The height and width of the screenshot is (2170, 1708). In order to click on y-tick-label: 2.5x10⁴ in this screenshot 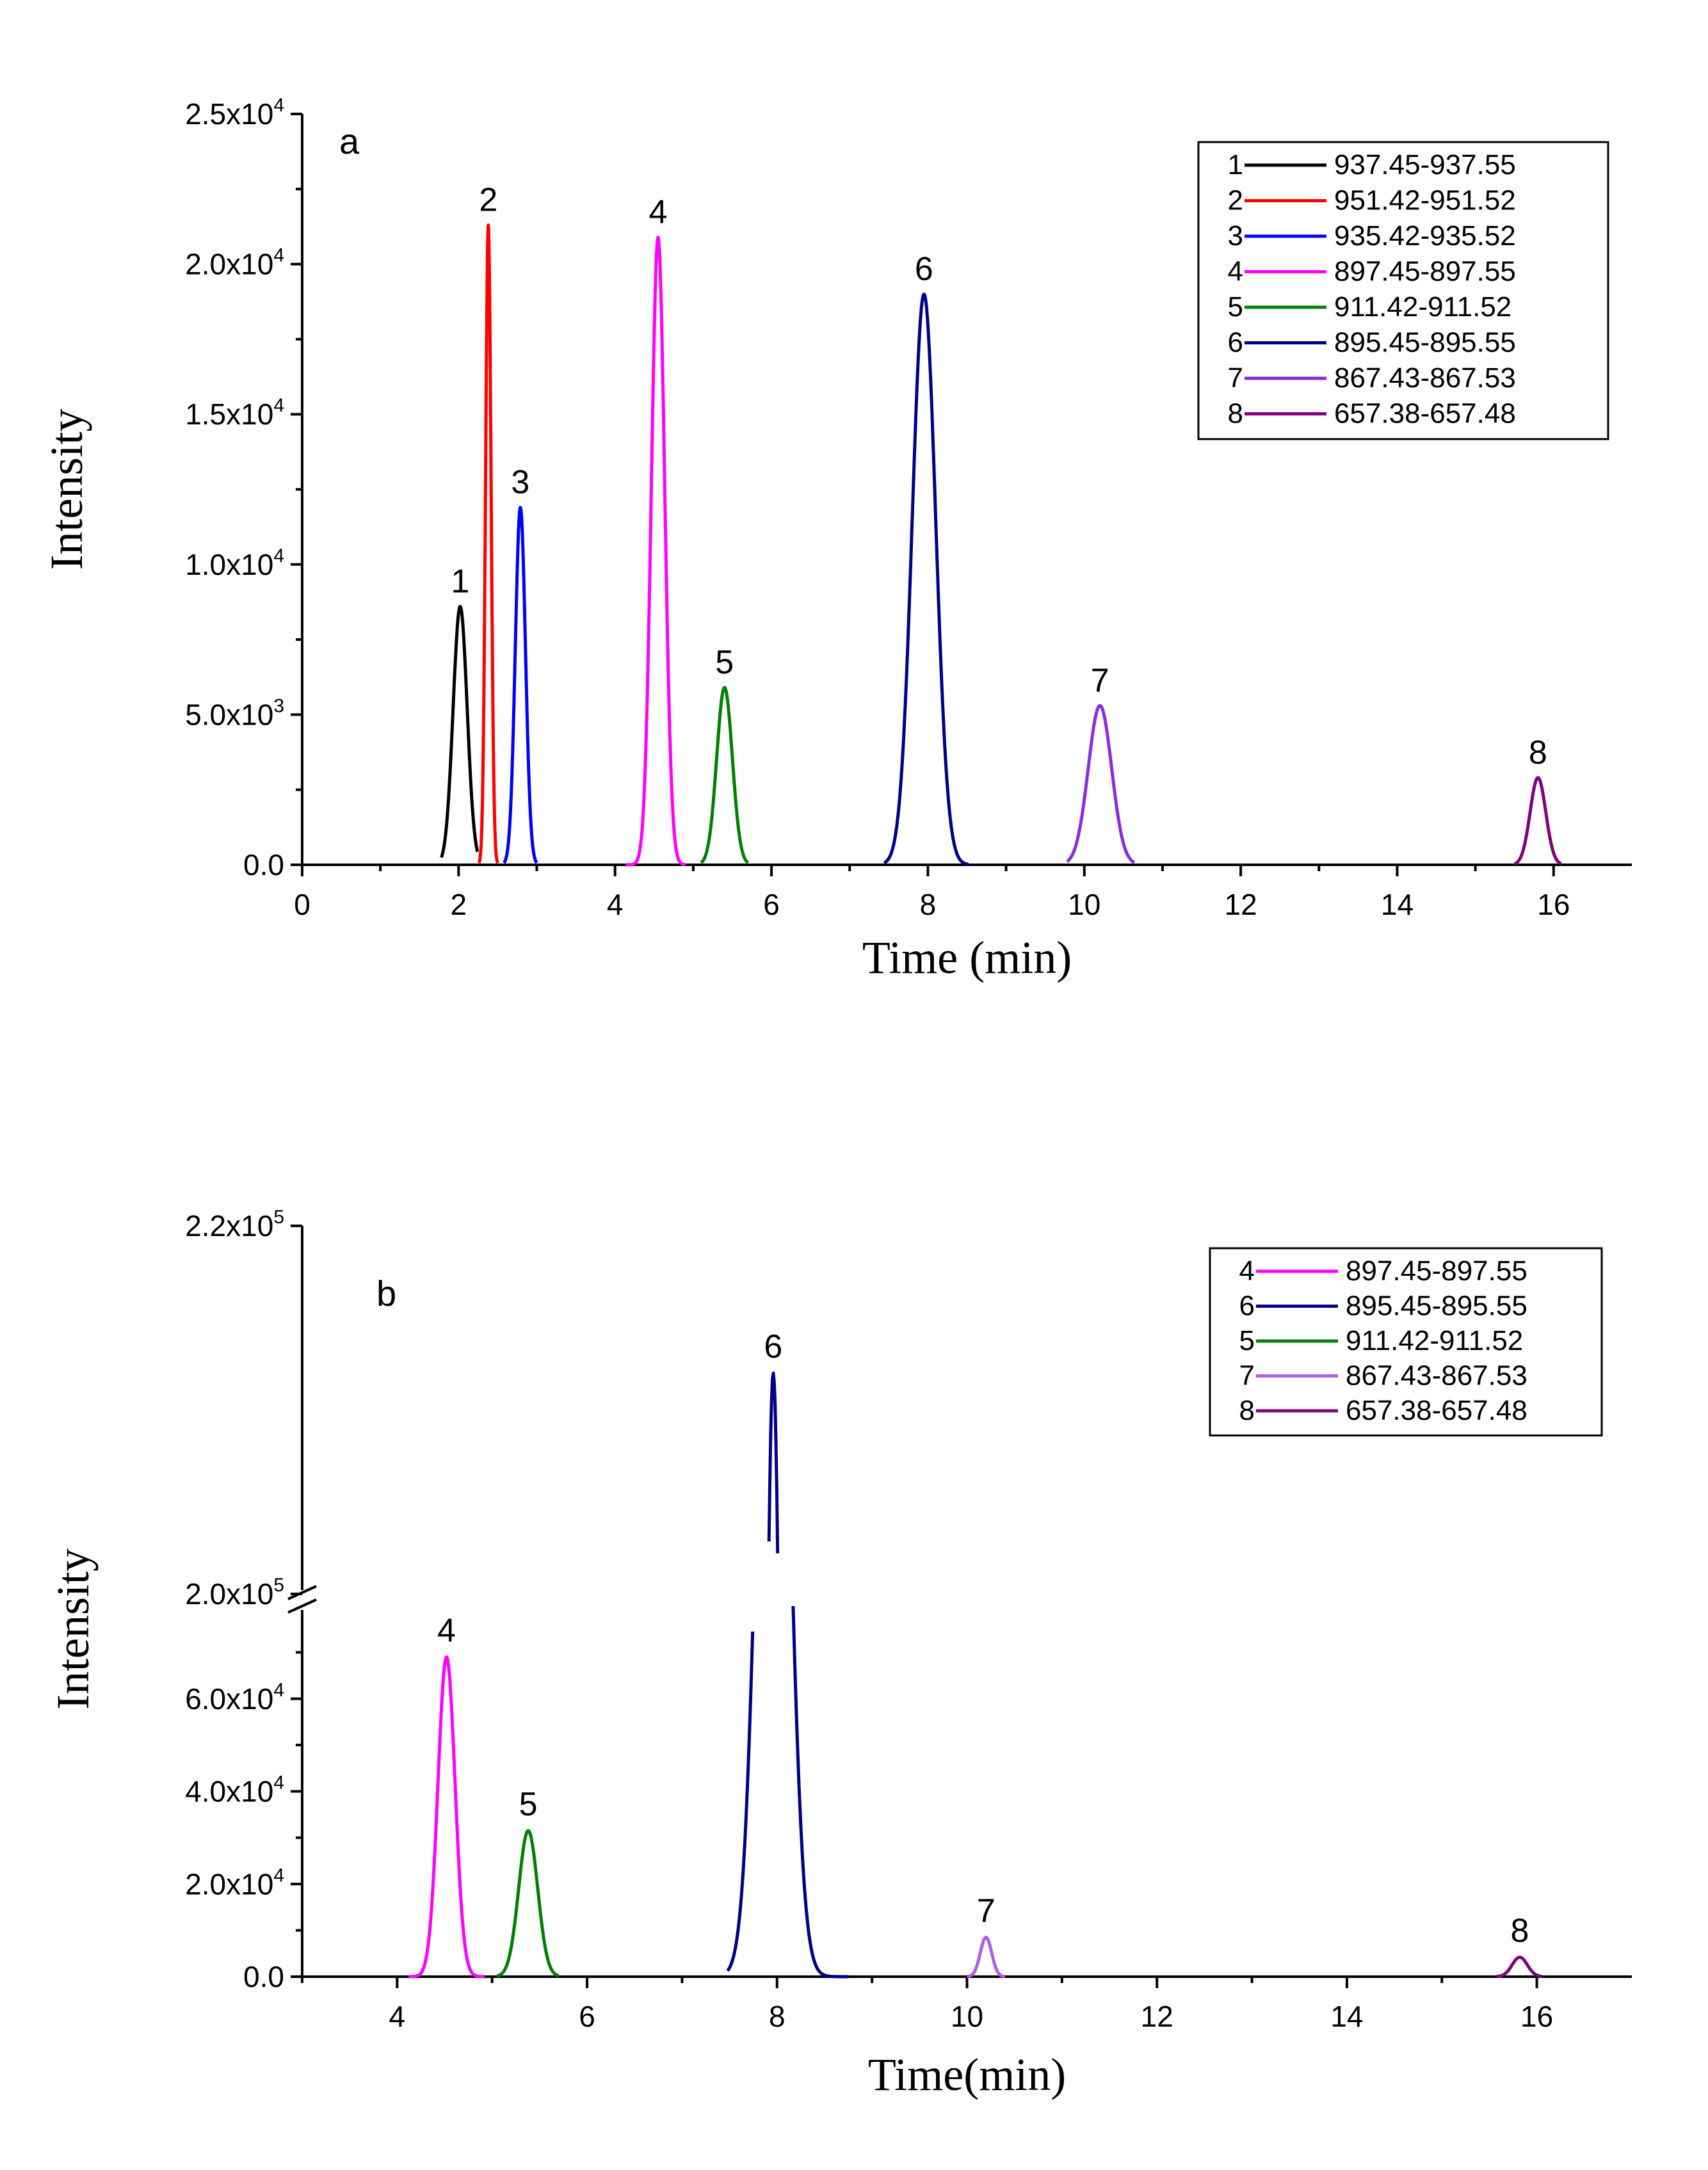, I will do `click(234, 113)`.